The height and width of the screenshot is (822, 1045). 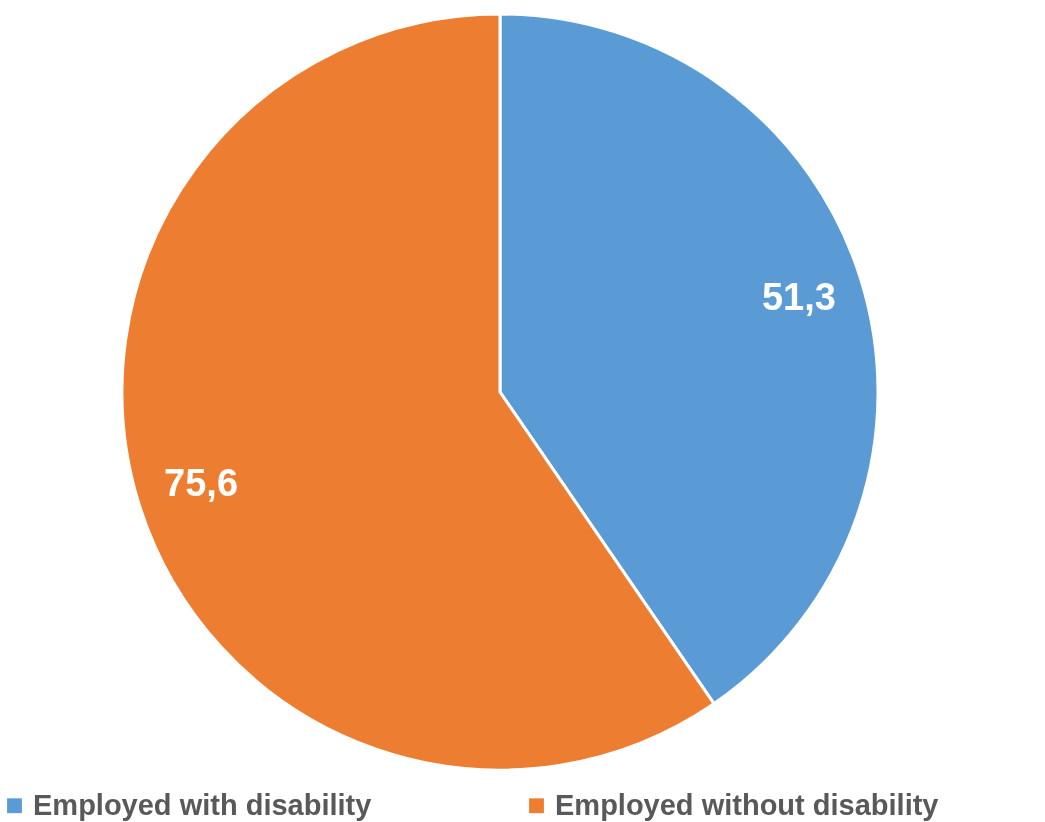 I want to click on data-label: 51,3, so click(x=798, y=297).